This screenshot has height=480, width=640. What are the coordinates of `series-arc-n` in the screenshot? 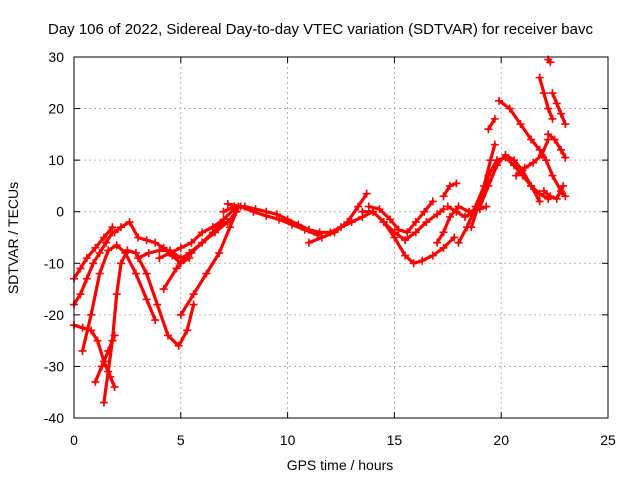 It's located at (337, 218).